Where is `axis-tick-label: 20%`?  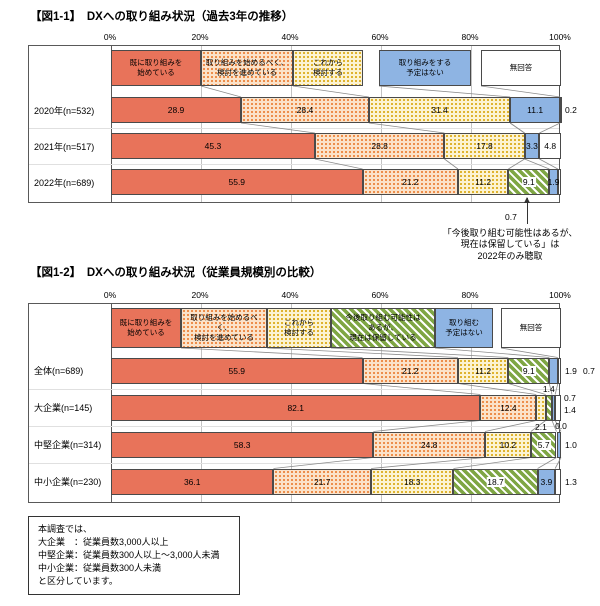 axis-tick-label: 20% is located at coordinates (200, 37).